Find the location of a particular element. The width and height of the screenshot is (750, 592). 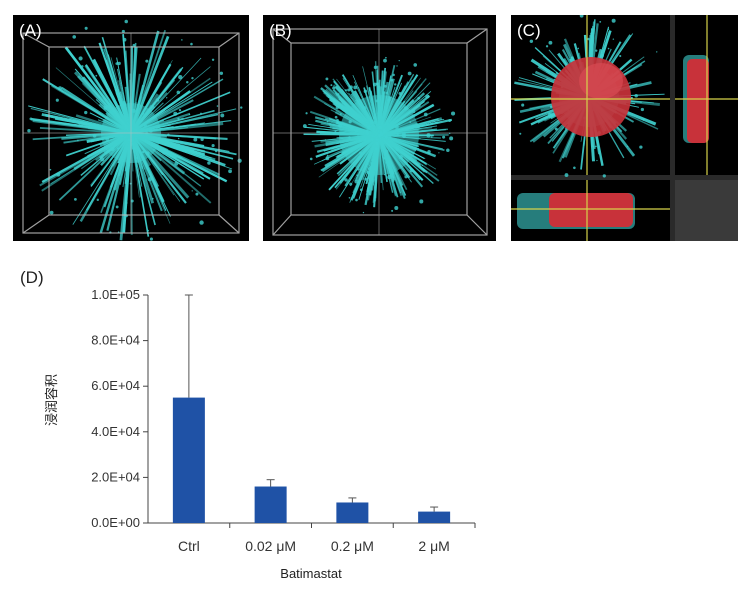

panel-c-label: (C) is located at coordinates (529, 30).